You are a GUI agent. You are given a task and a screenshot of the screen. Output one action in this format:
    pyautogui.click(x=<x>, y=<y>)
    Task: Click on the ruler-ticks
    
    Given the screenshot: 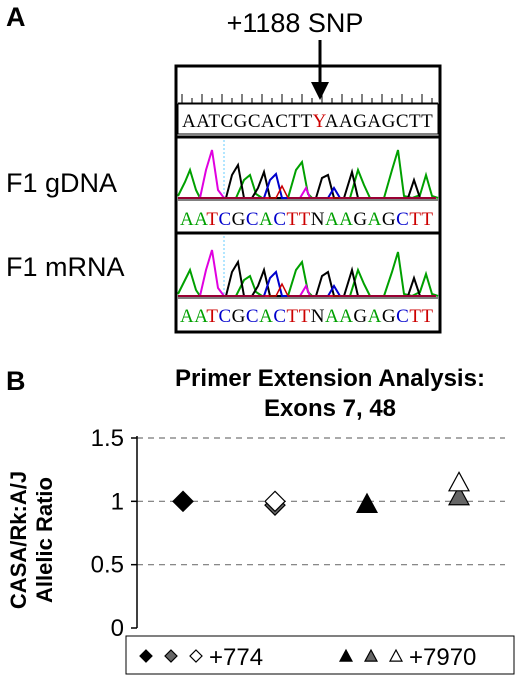 What is the action you would take?
    pyautogui.click(x=307, y=98)
    